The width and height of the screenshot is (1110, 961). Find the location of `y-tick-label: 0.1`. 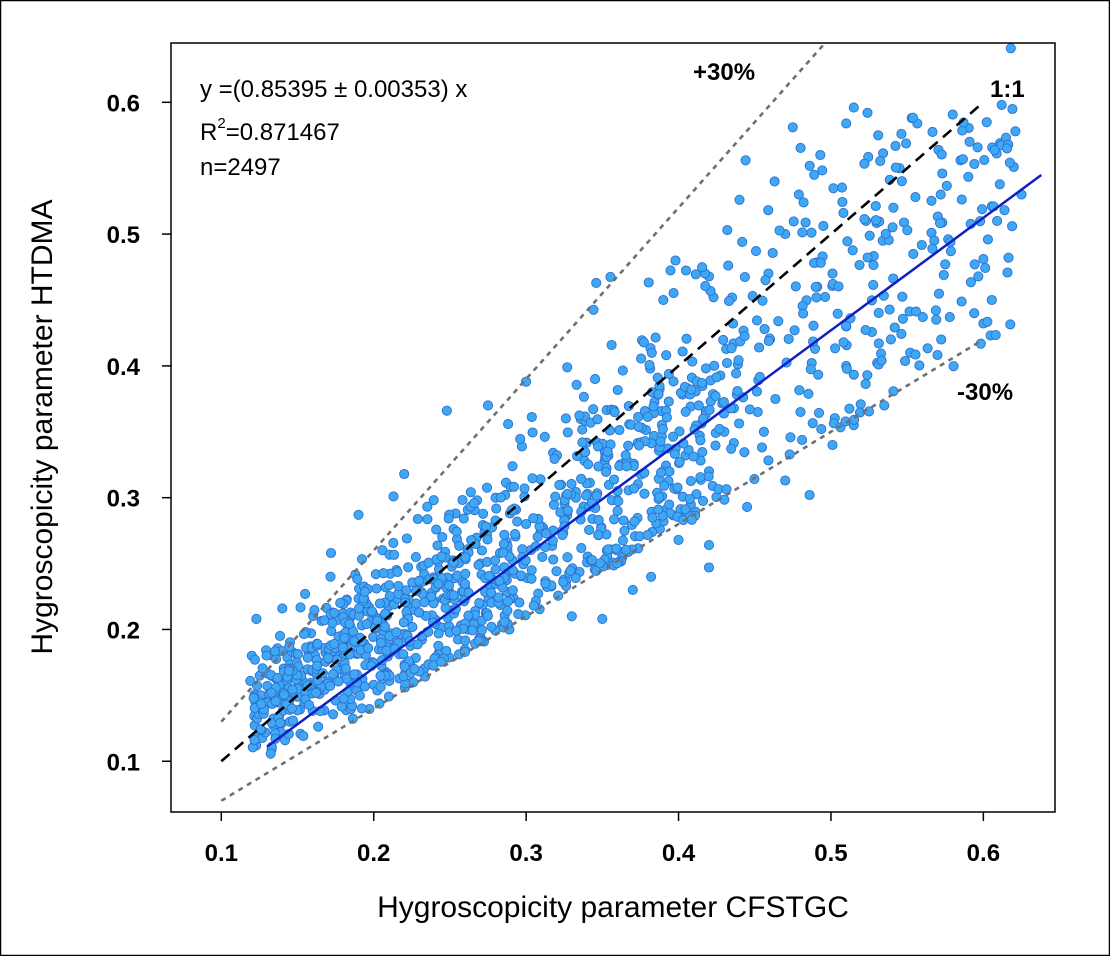

y-tick-label: 0.1 is located at coordinates (123, 762).